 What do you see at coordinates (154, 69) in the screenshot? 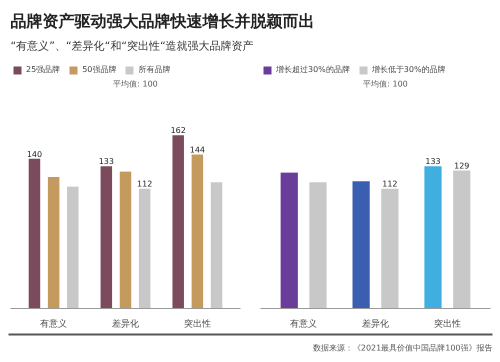
I see `legend-label: 所有品牌` at bounding box center [154, 69].